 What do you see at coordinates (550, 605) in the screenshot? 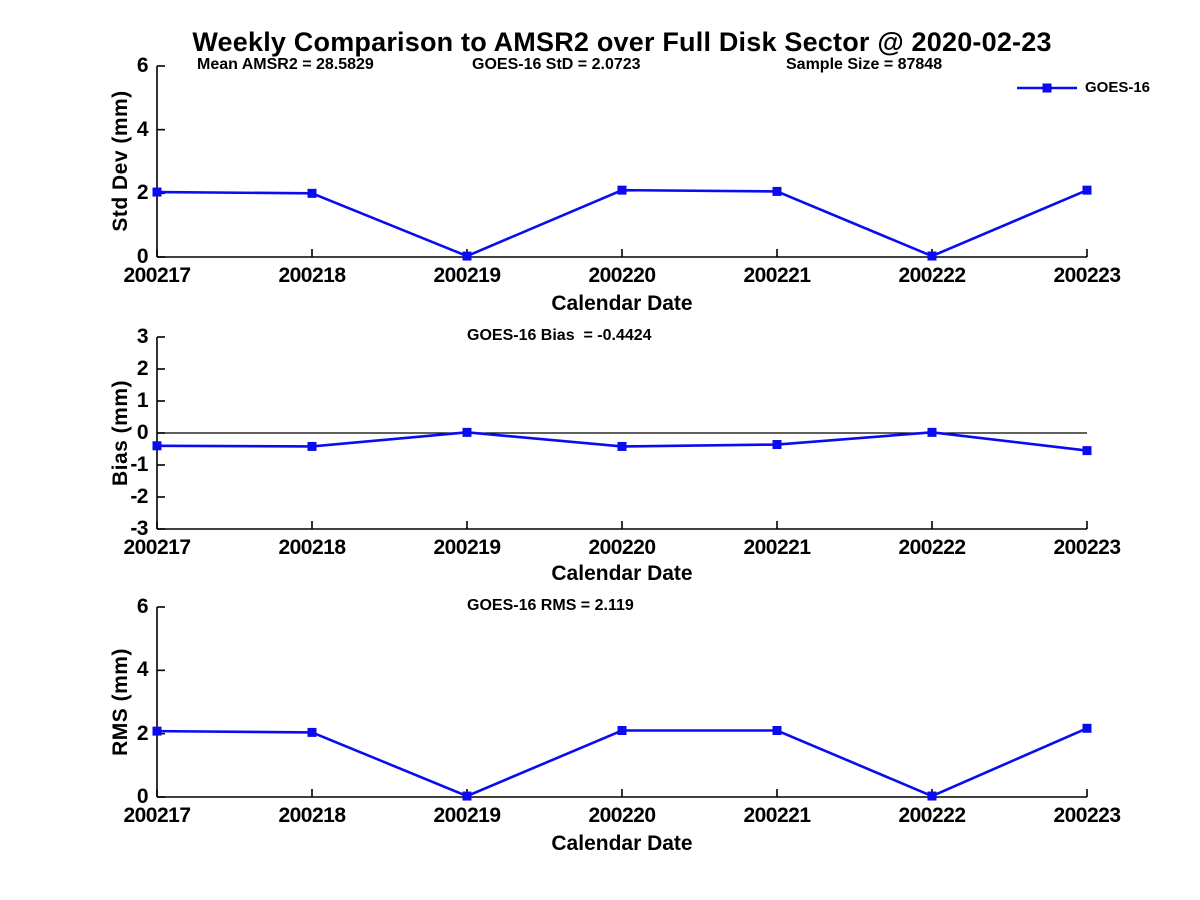
I see `annotation-goes16-rms: GOES-16 RMS = 2.119` at bounding box center [550, 605].